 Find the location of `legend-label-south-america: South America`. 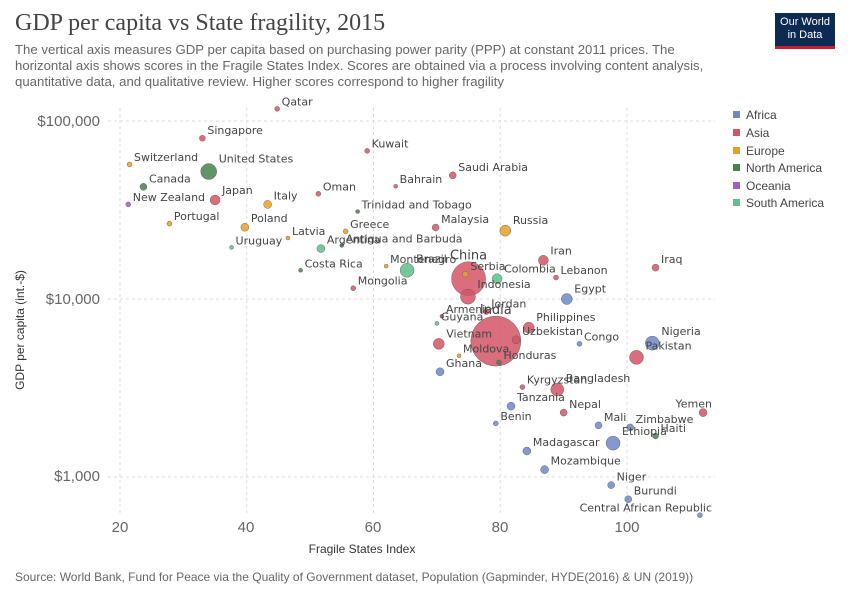

legend-label-south-america: South America is located at coordinates (785, 203).